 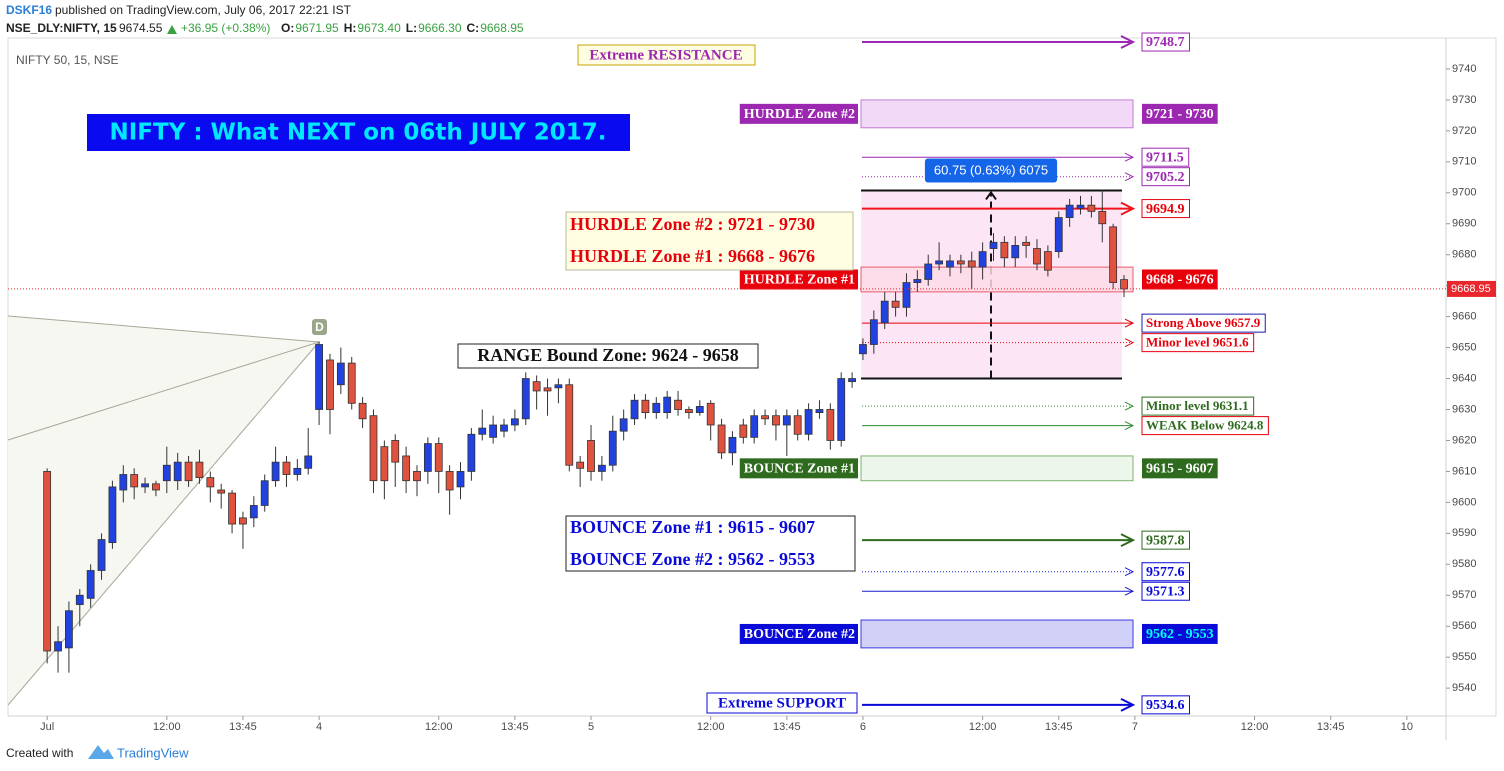 What do you see at coordinates (1464, 100) in the screenshot?
I see `y-tick-label: 9730` at bounding box center [1464, 100].